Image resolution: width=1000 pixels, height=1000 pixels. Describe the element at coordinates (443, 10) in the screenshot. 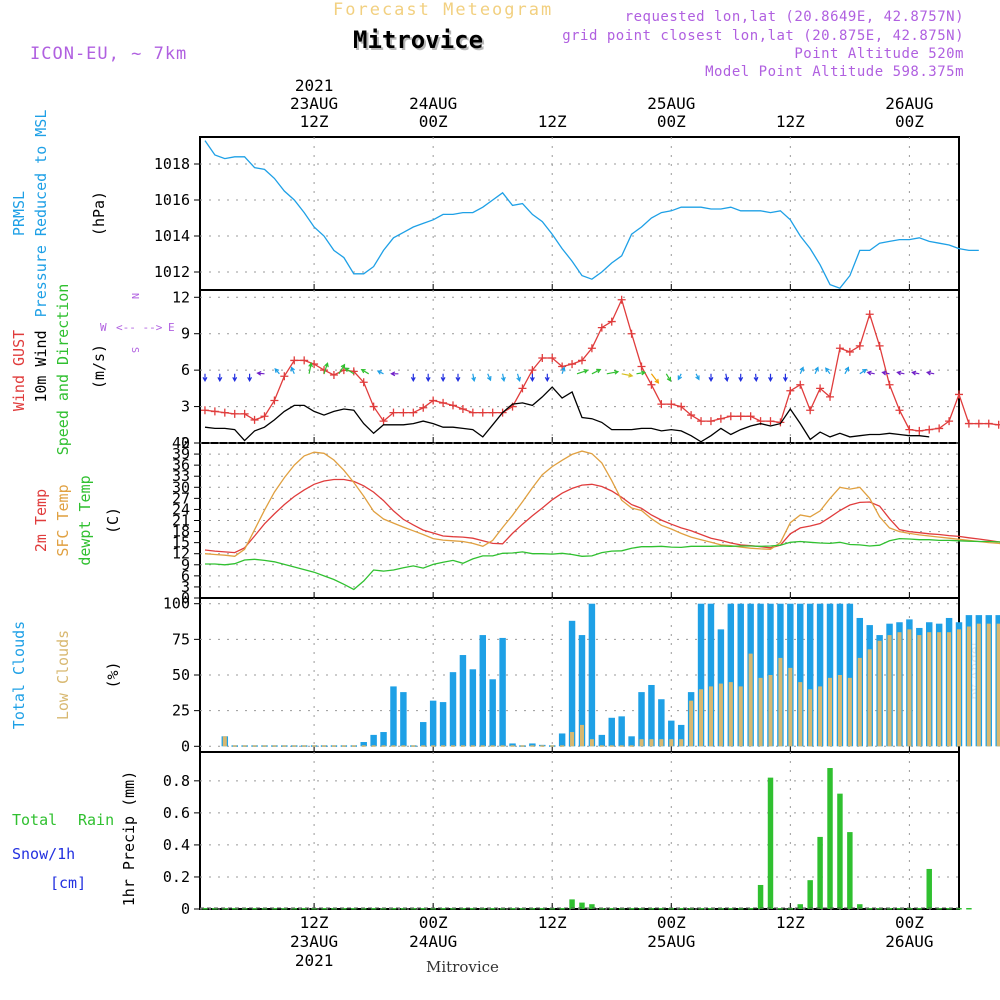

I see `product-title: Forecast Meteogram` at that location.